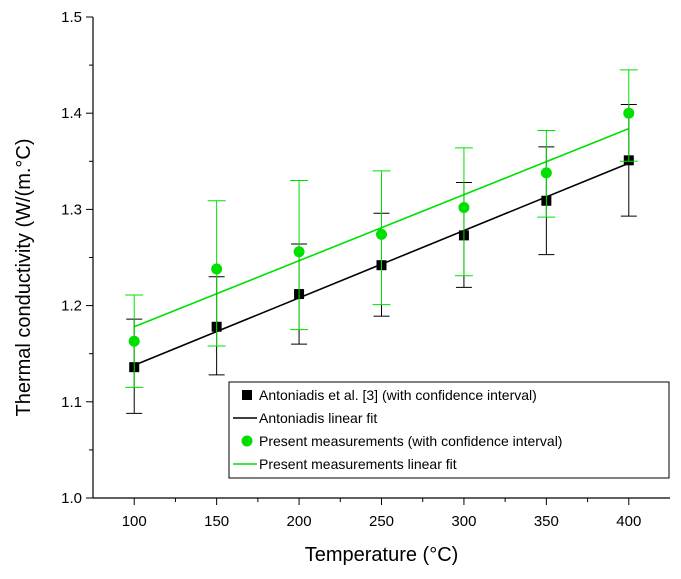 Image resolution: width=681 pixels, height=579 pixels. I want to click on legend-box, so click(449, 430).